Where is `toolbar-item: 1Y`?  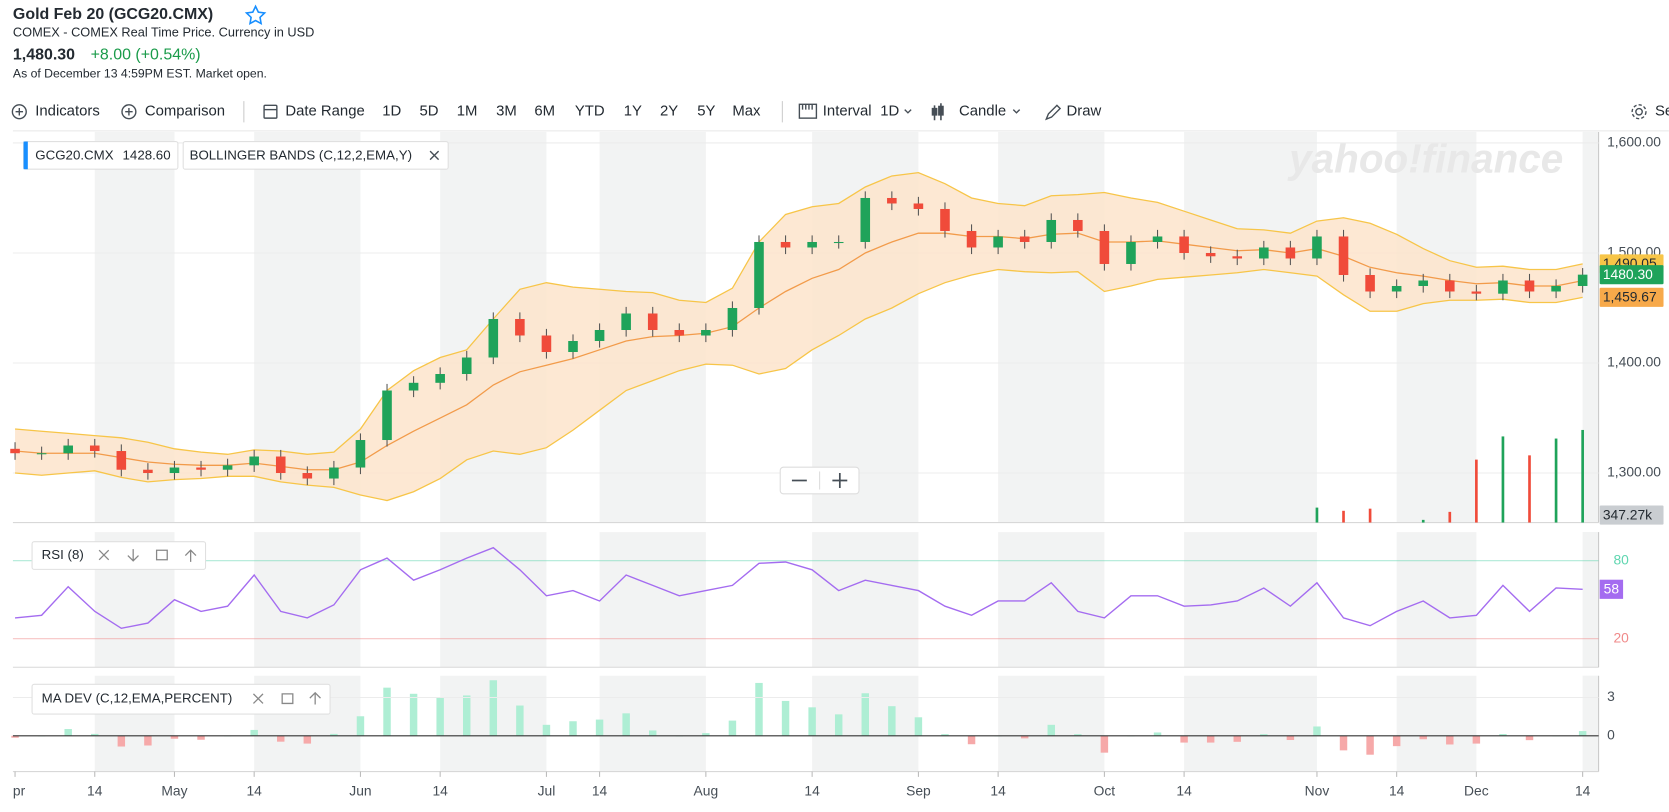 toolbar-item: 1Y is located at coordinates (633, 112).